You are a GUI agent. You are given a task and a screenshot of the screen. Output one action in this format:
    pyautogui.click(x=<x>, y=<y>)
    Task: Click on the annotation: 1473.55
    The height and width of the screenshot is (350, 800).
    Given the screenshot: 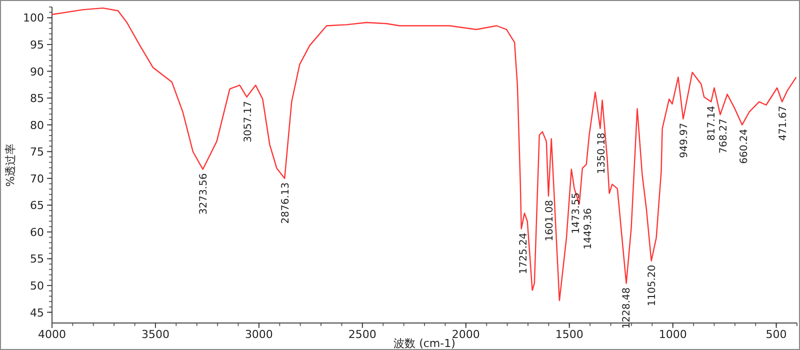 What is the action you would take?
    pyautogui.click(x=576, y=213)
    